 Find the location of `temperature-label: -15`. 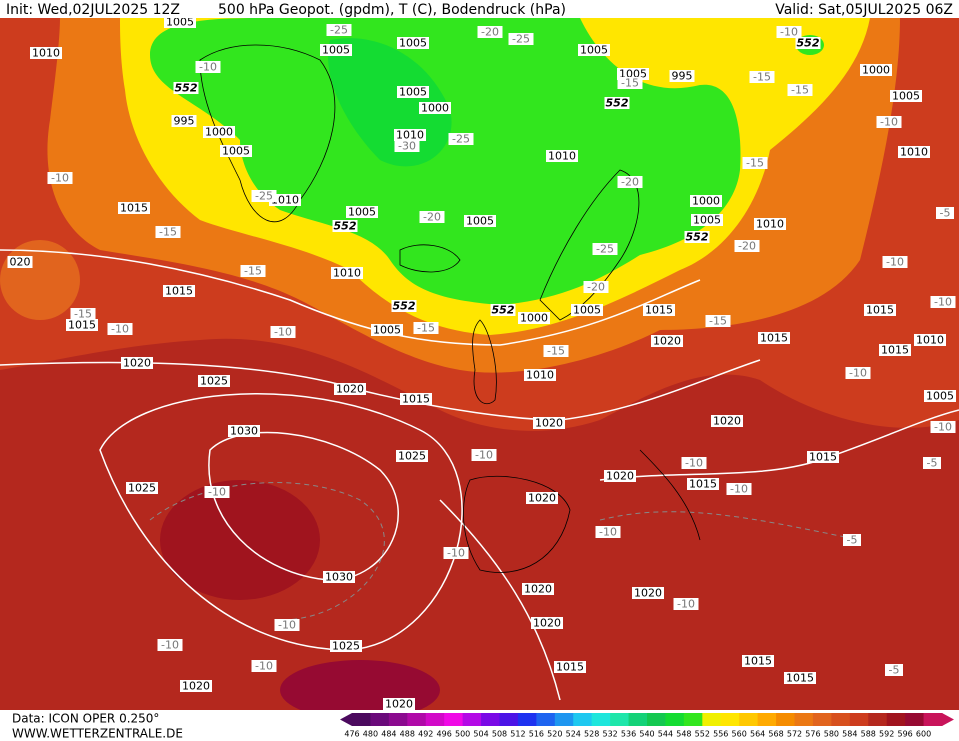

temperature-label: -15 is located at coordinates (168, 232).